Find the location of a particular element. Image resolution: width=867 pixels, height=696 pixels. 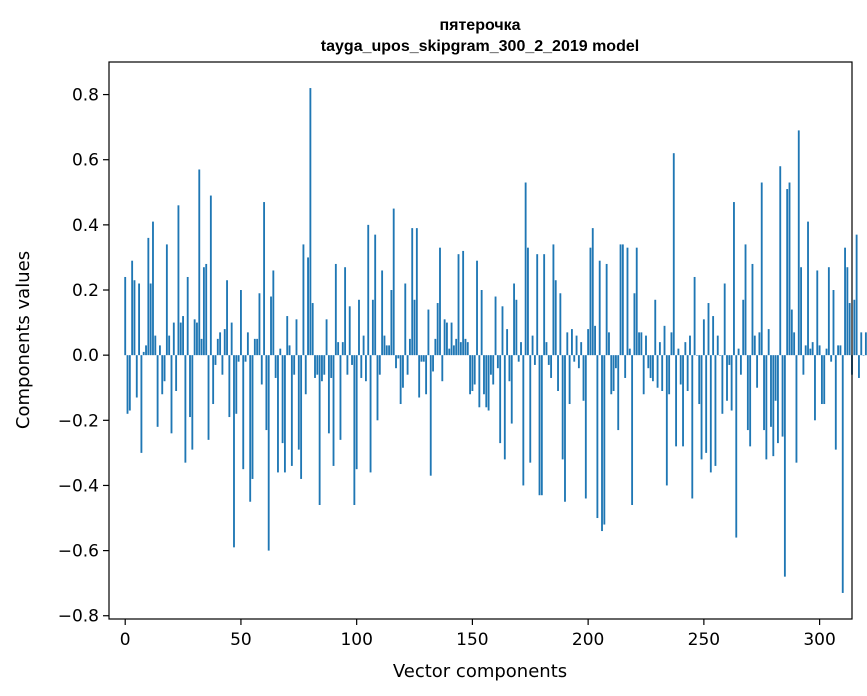

x-axis-label: Vector components is located at coordinates (480, 671).